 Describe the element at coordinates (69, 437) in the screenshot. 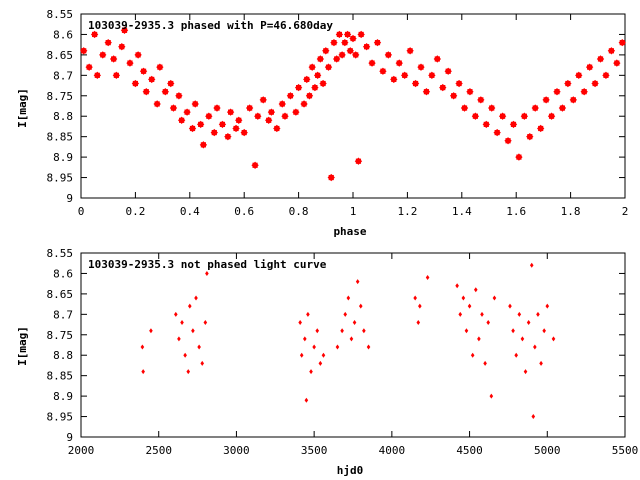

I see `unphased-y-tick-label: 9` at that location.